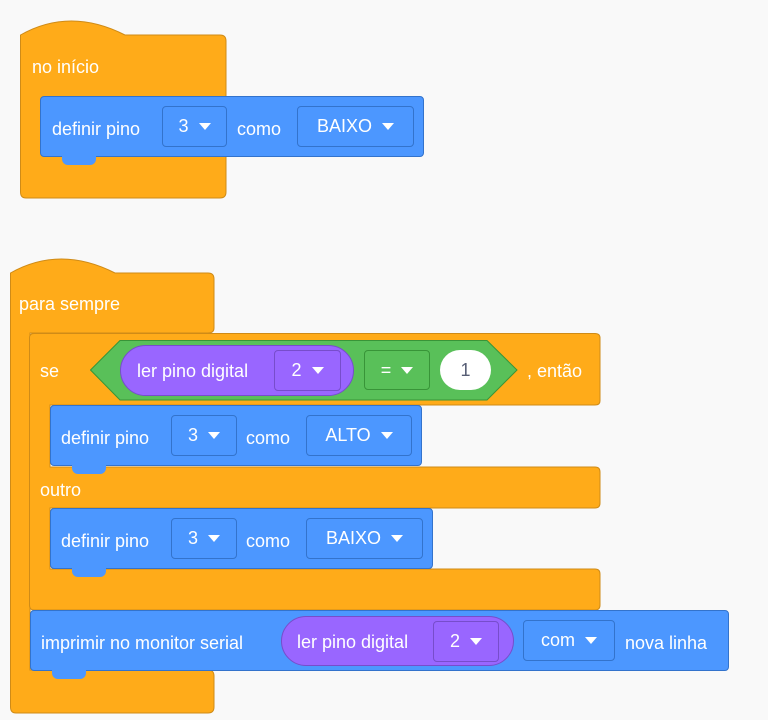 Image resolution: width=768 pixels, height=720 pixels. I want to click on level-value: ALTO, so click(348, 435).